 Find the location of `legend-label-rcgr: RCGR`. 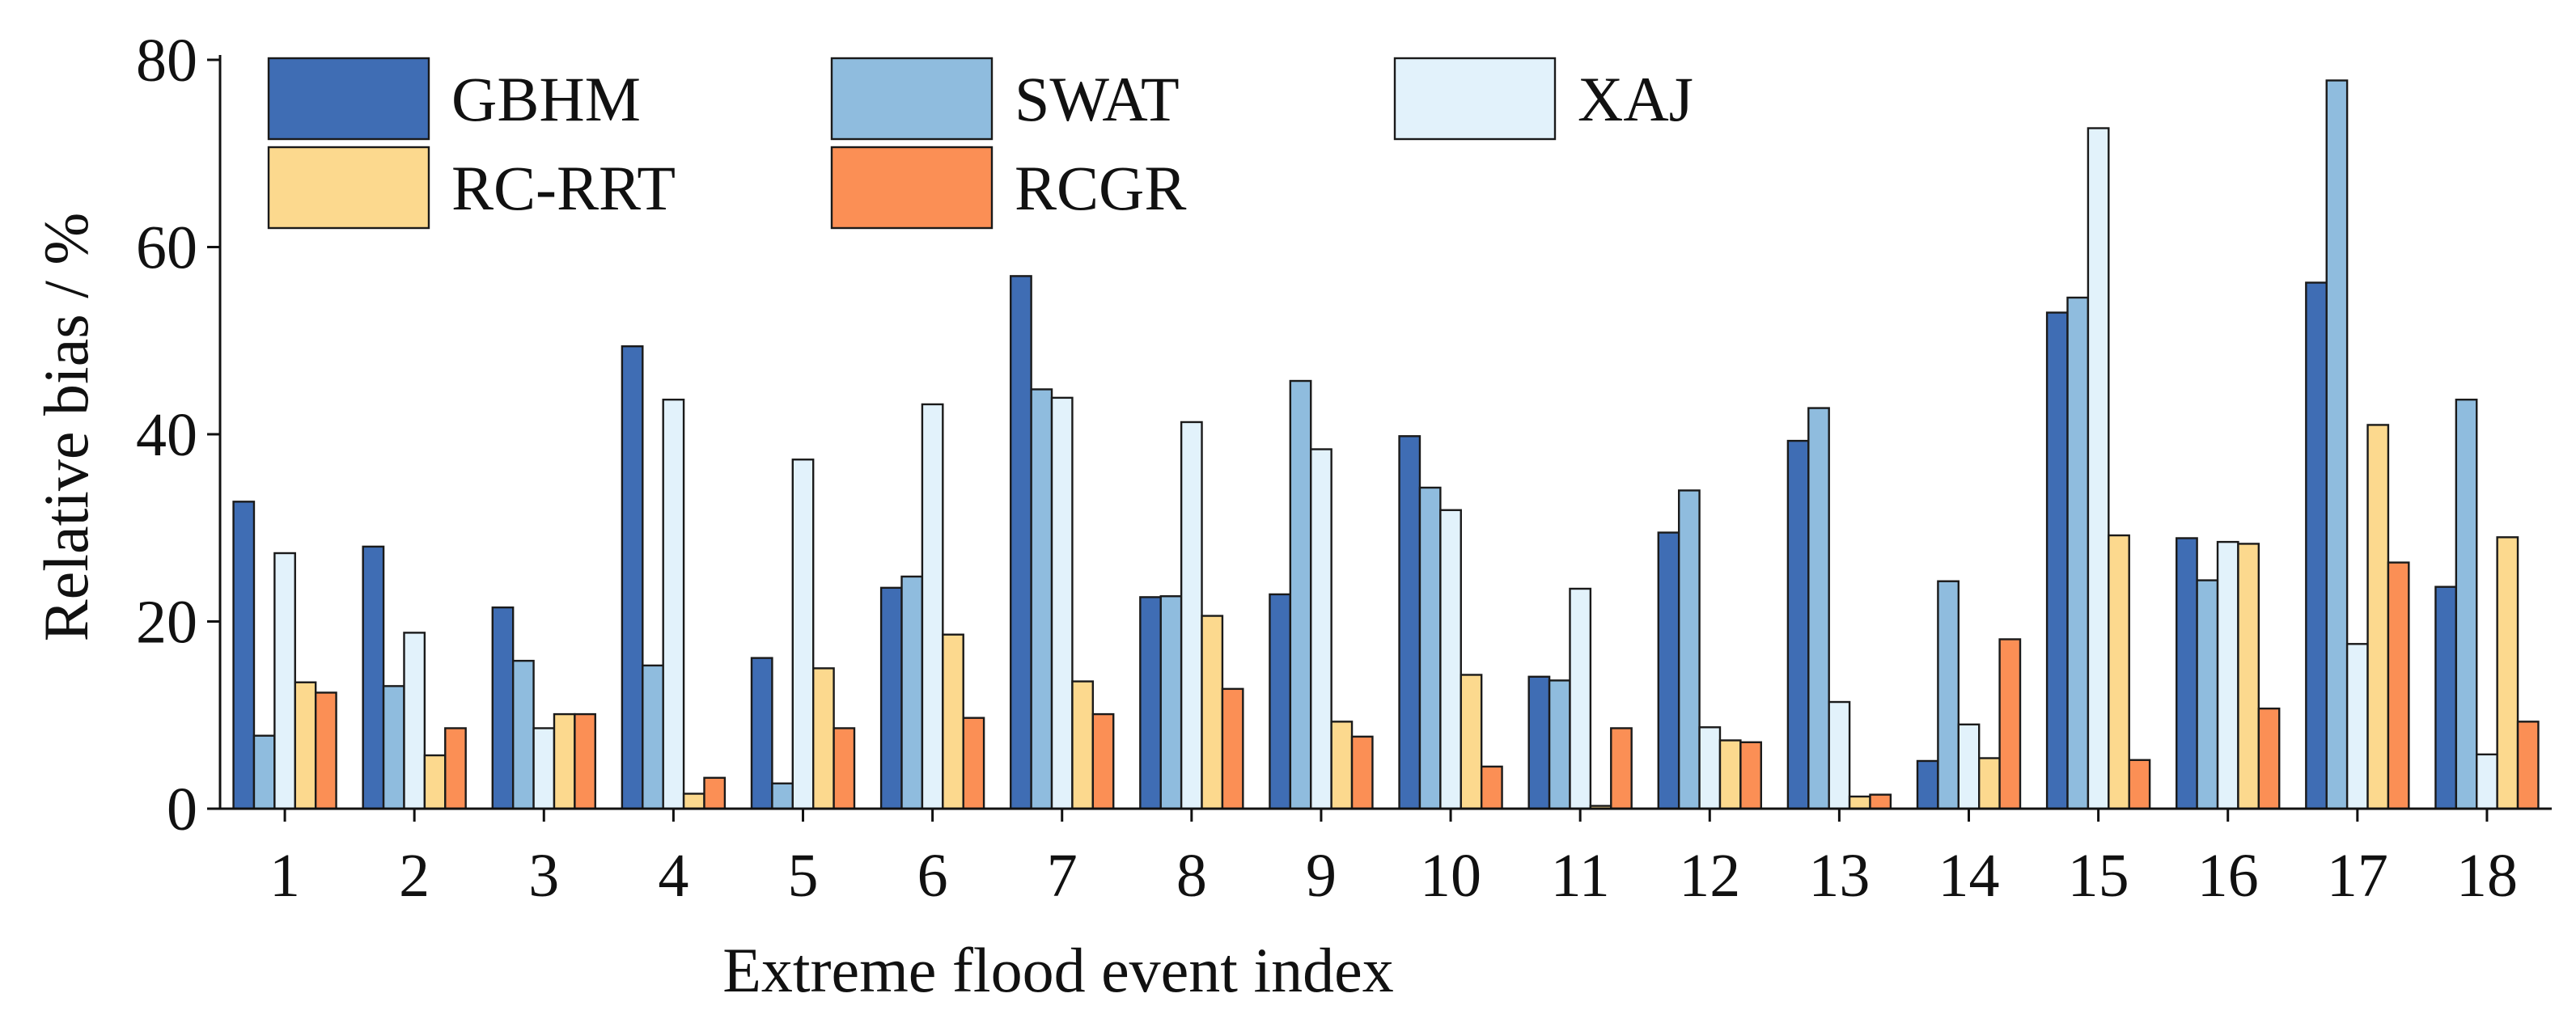

legend-label-rcgr: RCGR is located at coordinates (1100, 188).